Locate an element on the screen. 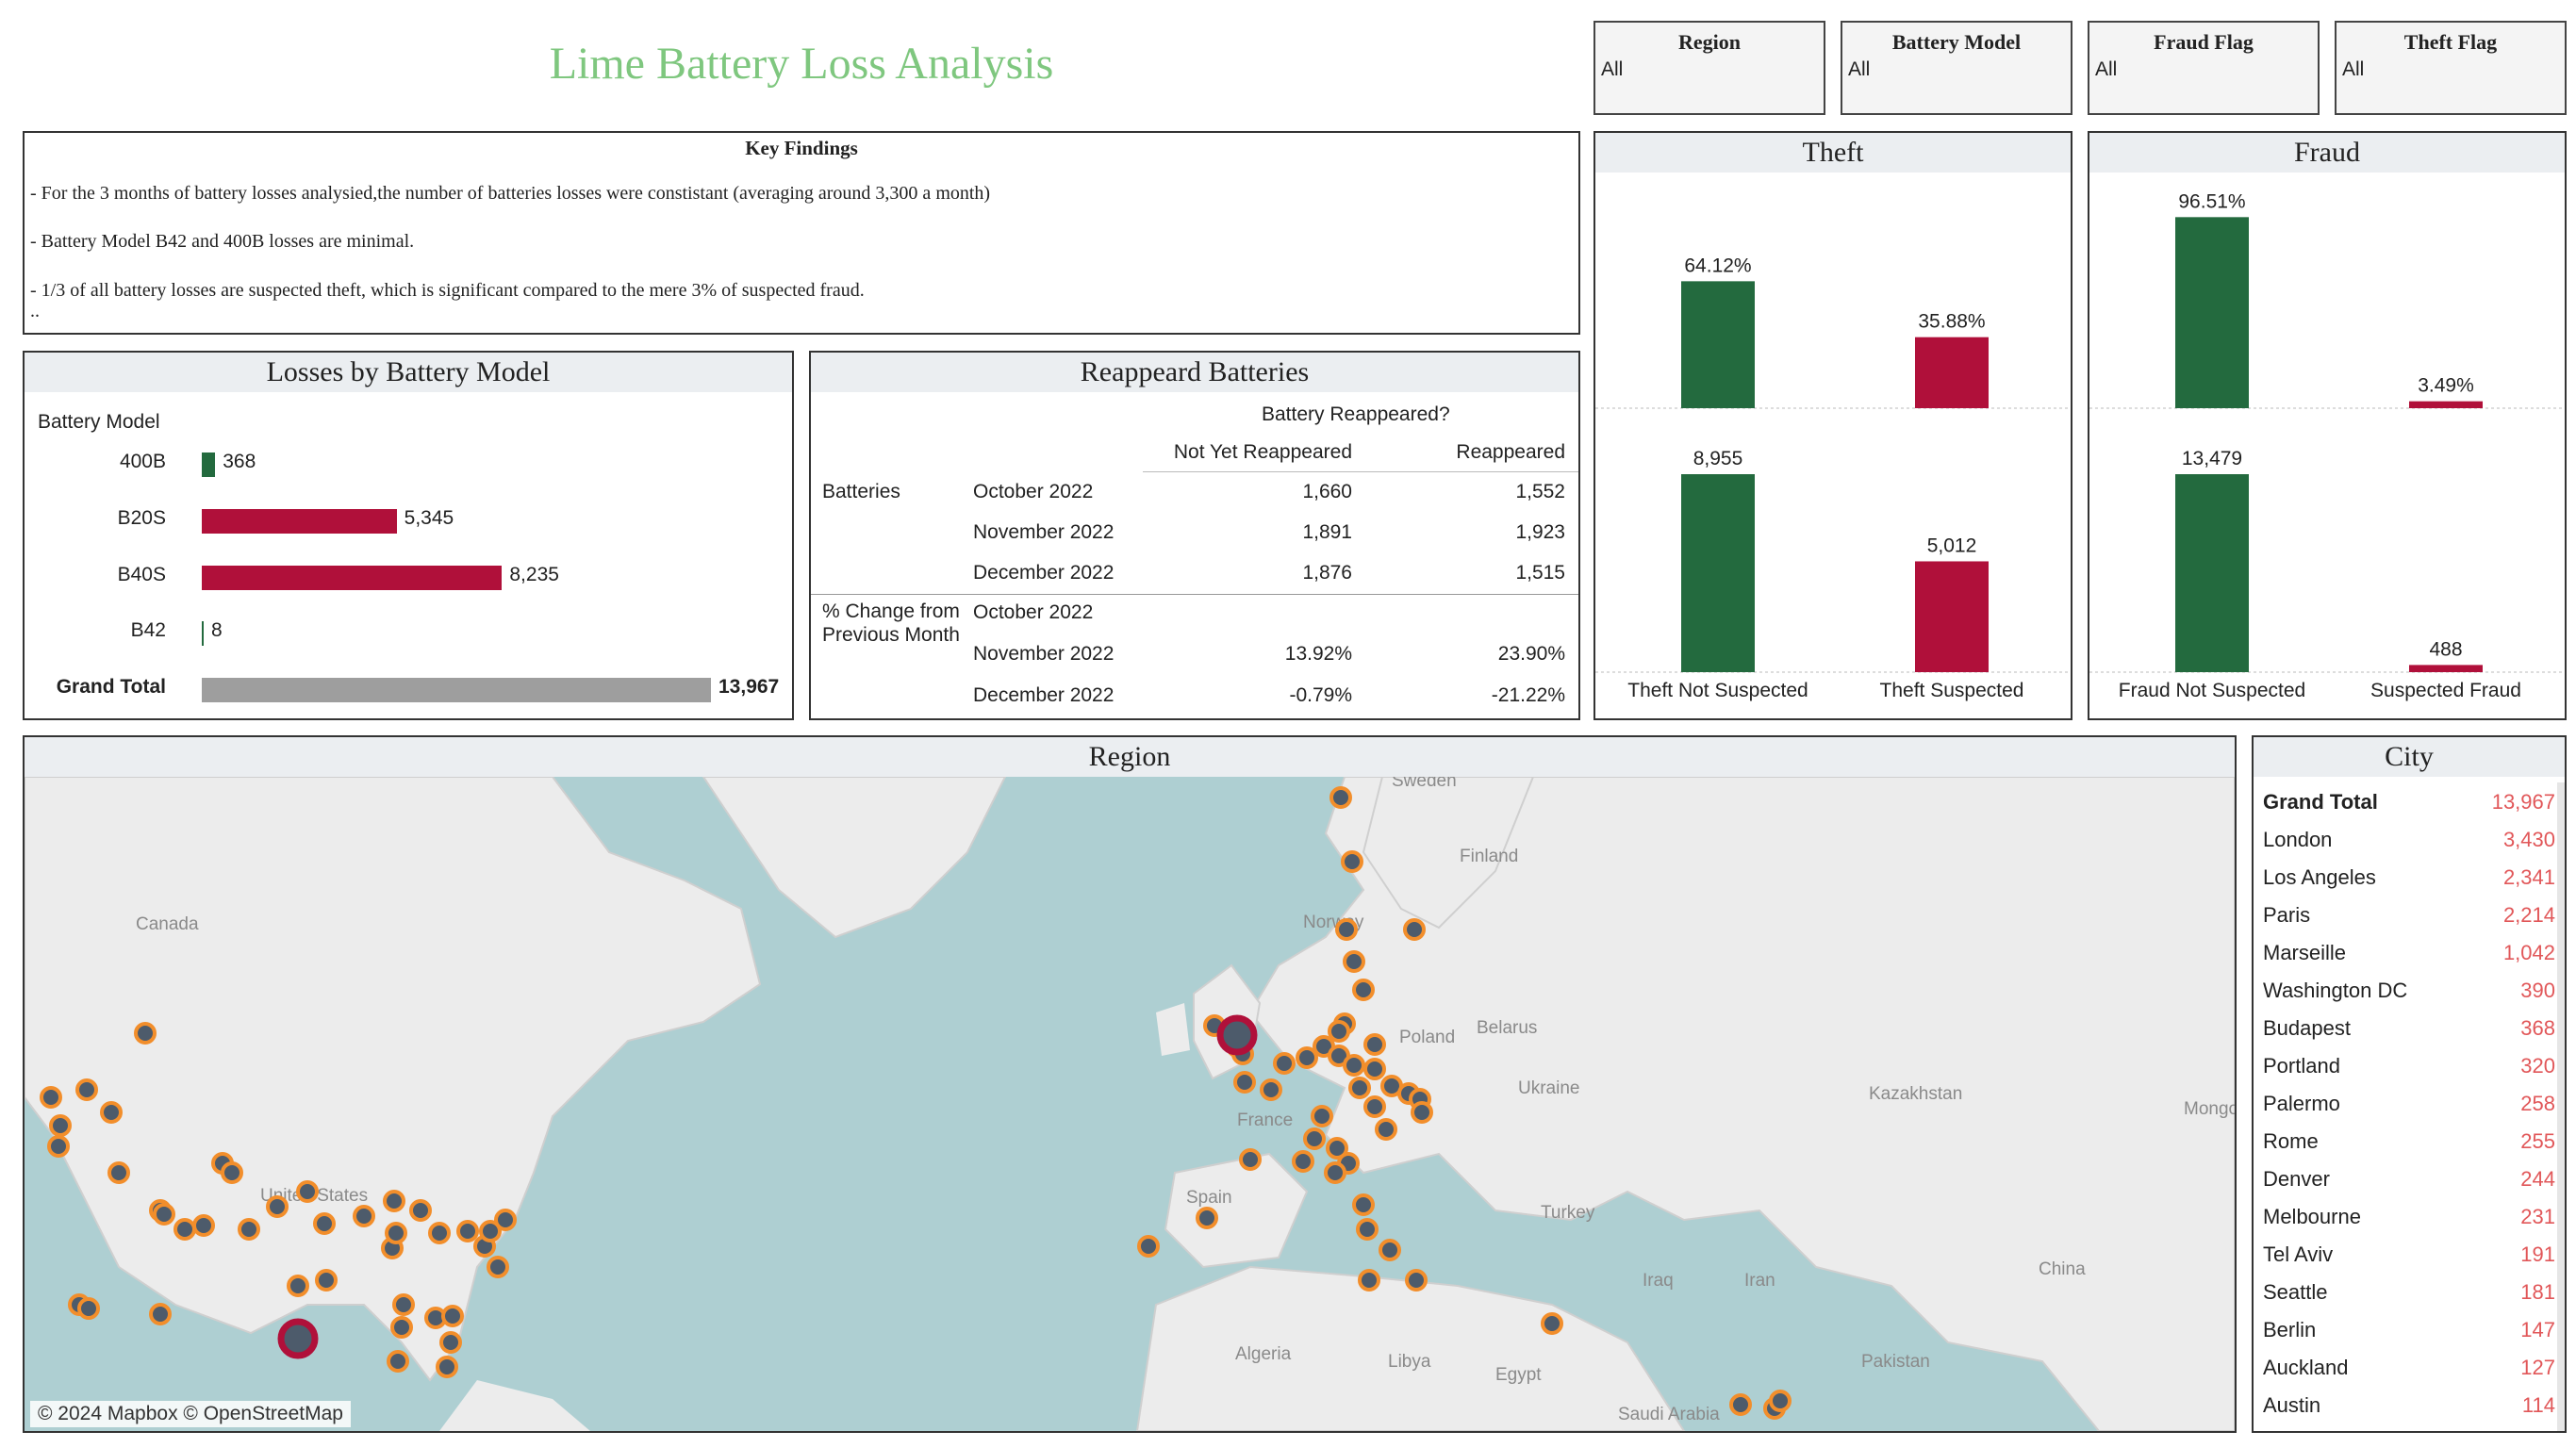 The width and height of the screenshot is (2576, 1448). filter-battery-model-value: All is located at coordinates (1859, 69).